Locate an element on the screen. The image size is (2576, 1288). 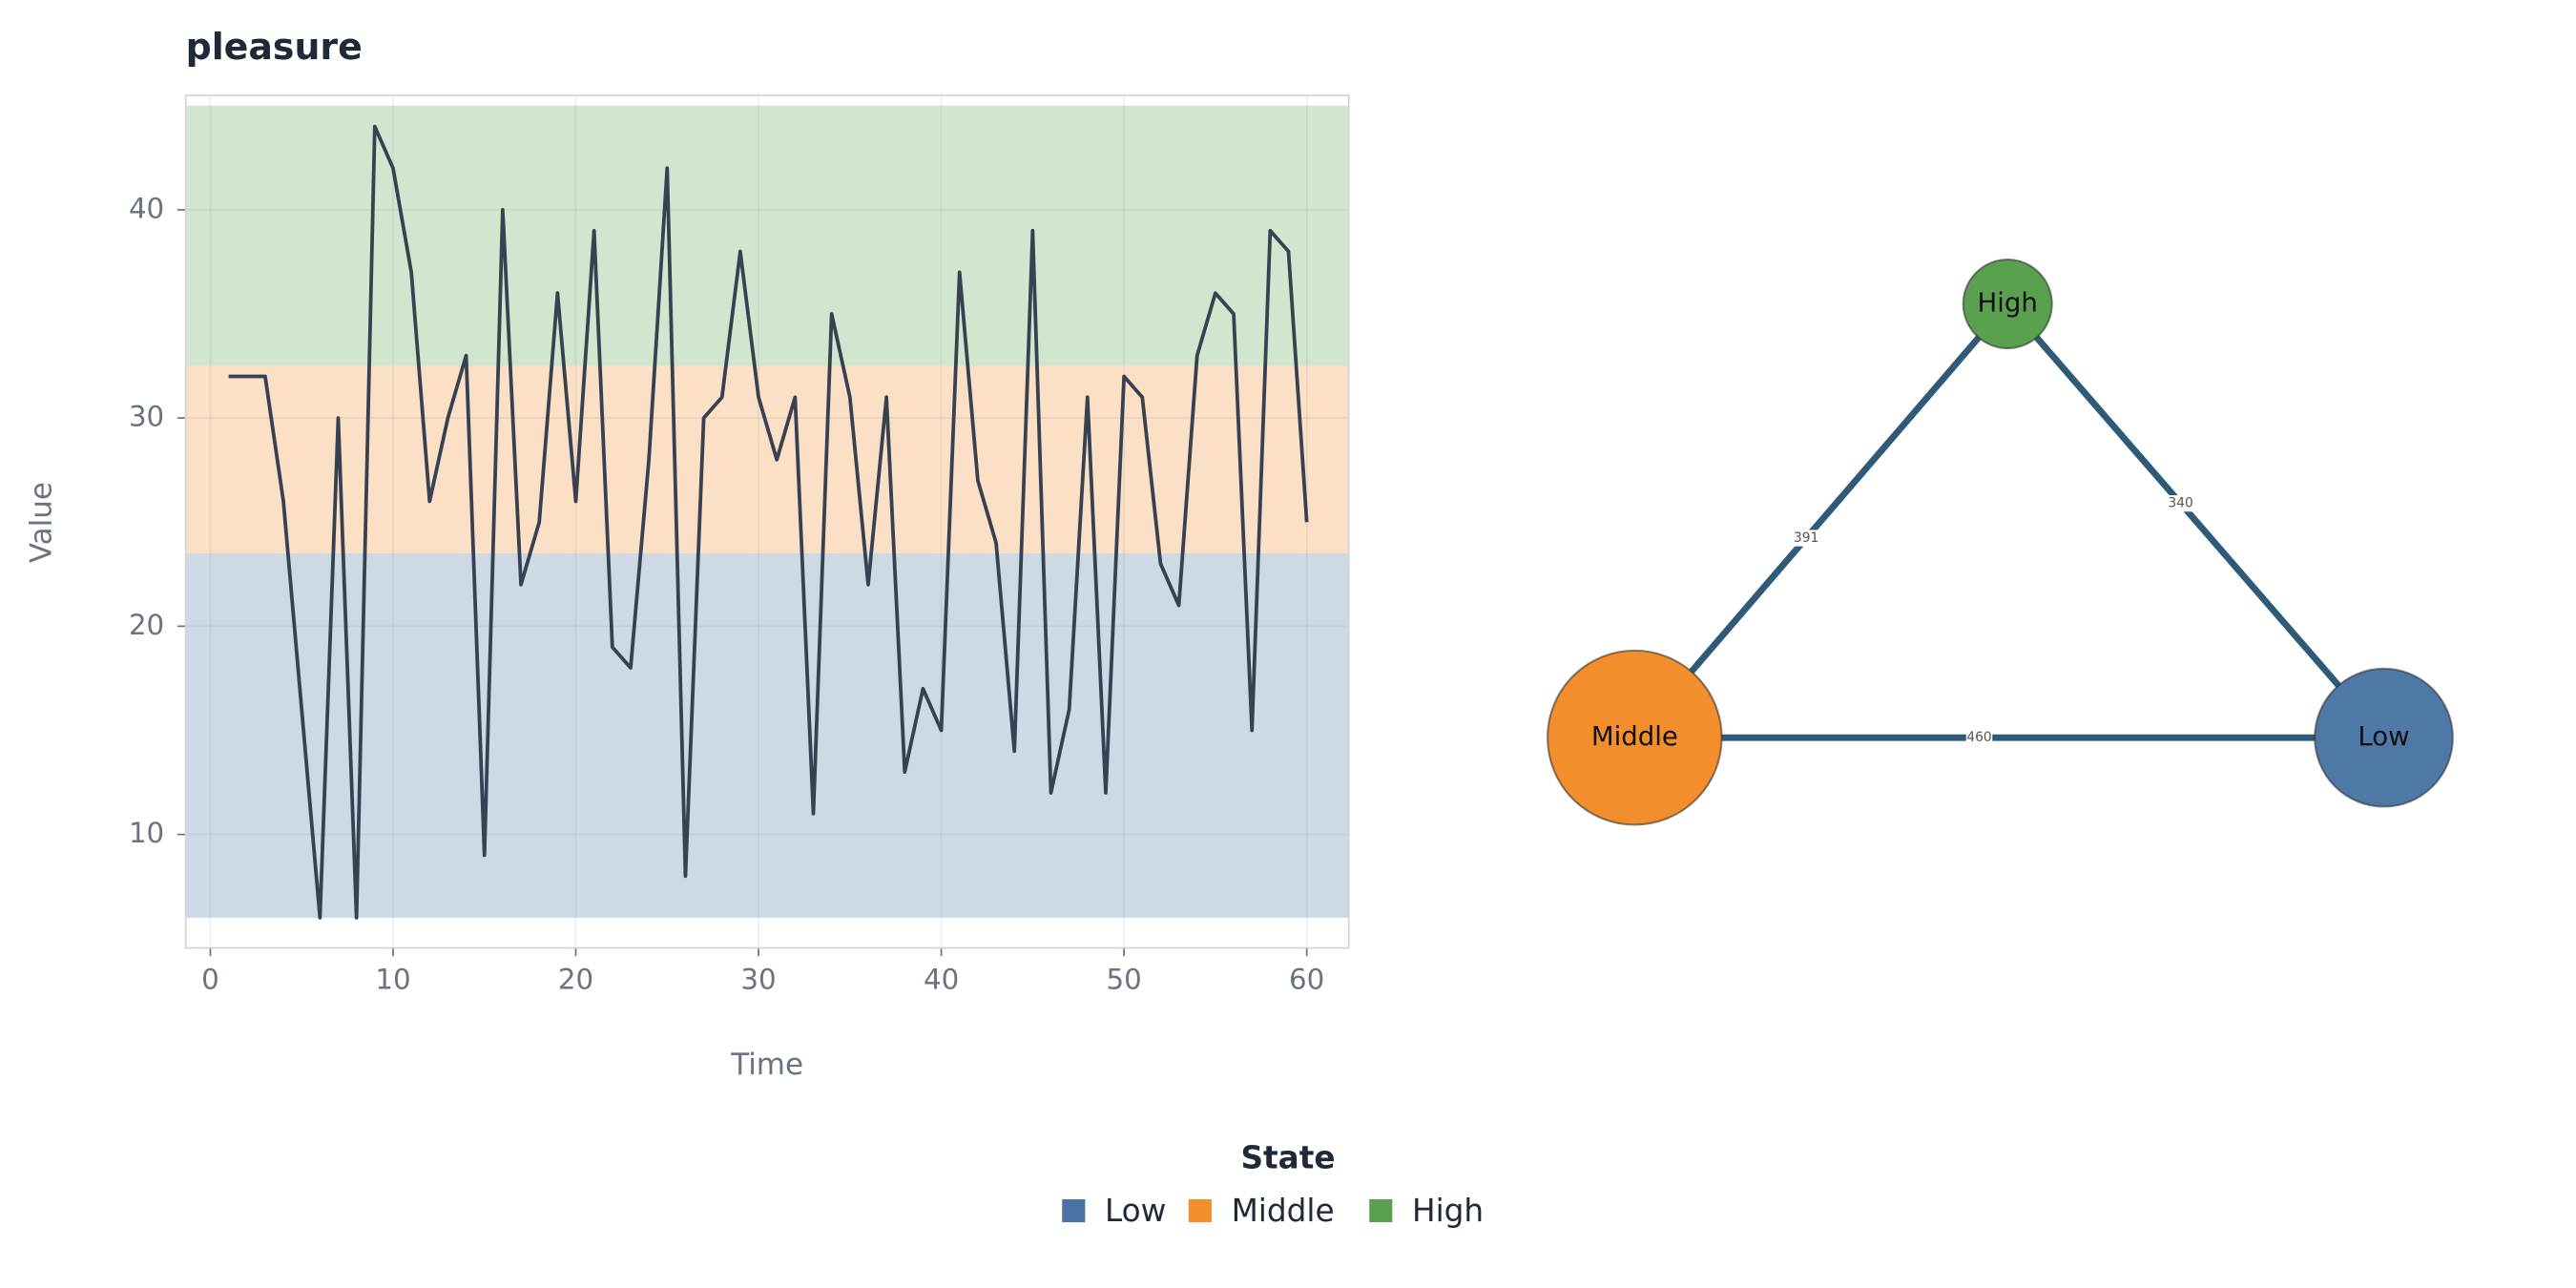
node-label: Middle is located at coordinates (1634, 736).